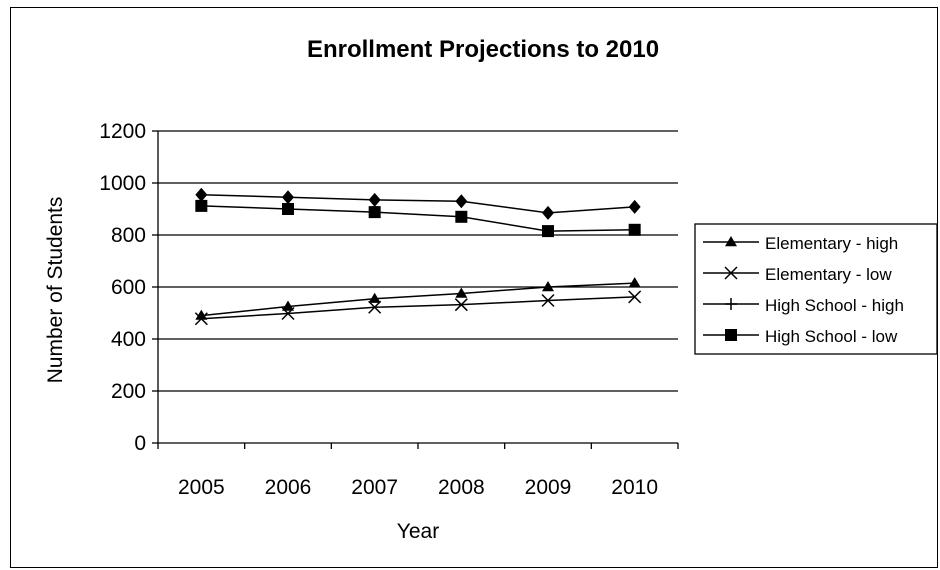 This screenshot has height=570, width=940. What do you see at coordinates (834, 305) in the screenshot?
I see `legend-label: High School - high` at bounding box center [834, 305].